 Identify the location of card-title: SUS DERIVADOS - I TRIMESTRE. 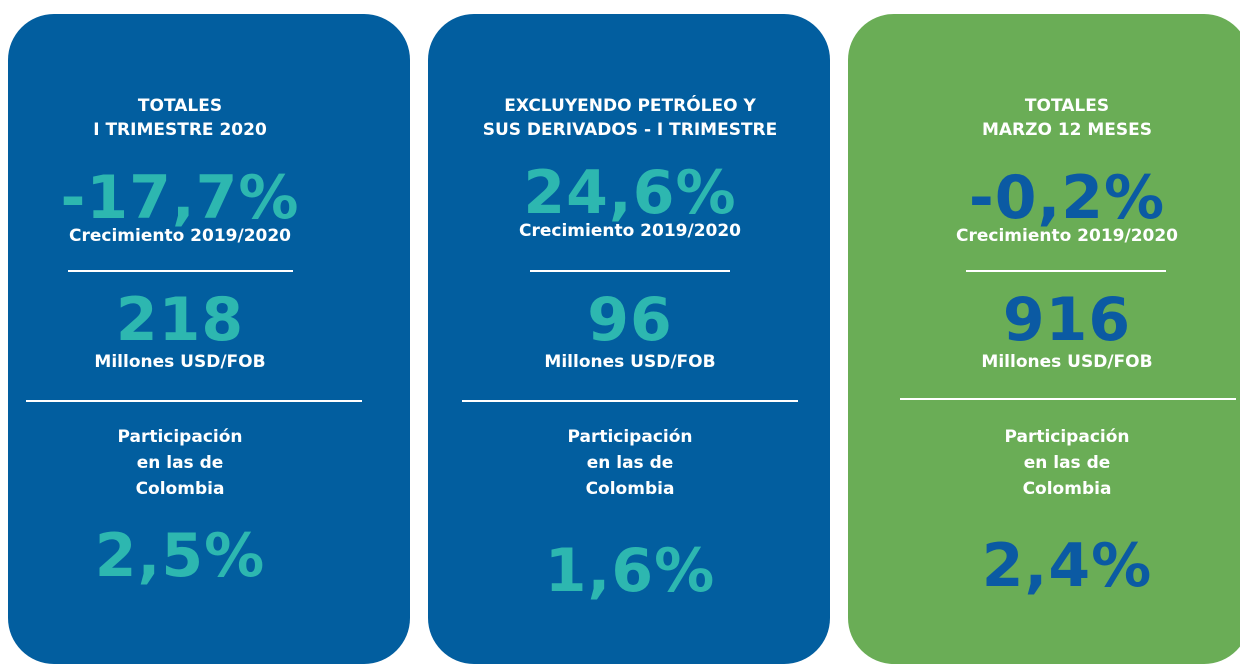
(630, 130).